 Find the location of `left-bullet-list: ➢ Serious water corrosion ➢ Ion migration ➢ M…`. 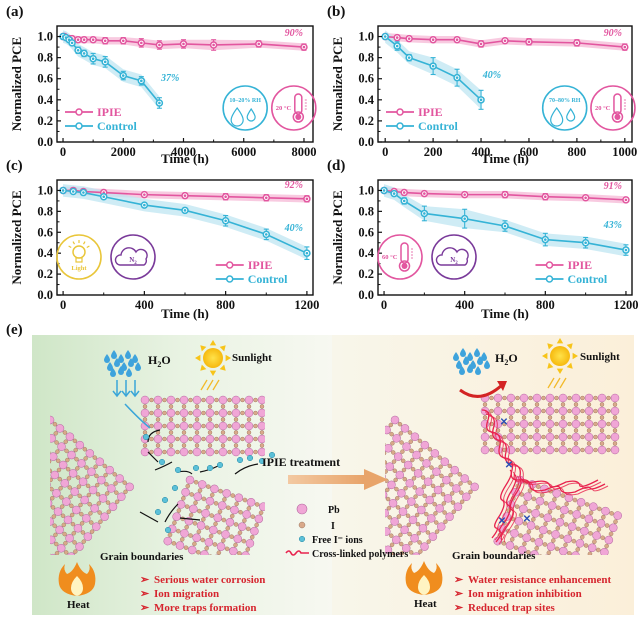

left-bullet-list: ➢ Serious water corrosion ➢ Ion migration ➢ M… is located at coordinates (202, 594).